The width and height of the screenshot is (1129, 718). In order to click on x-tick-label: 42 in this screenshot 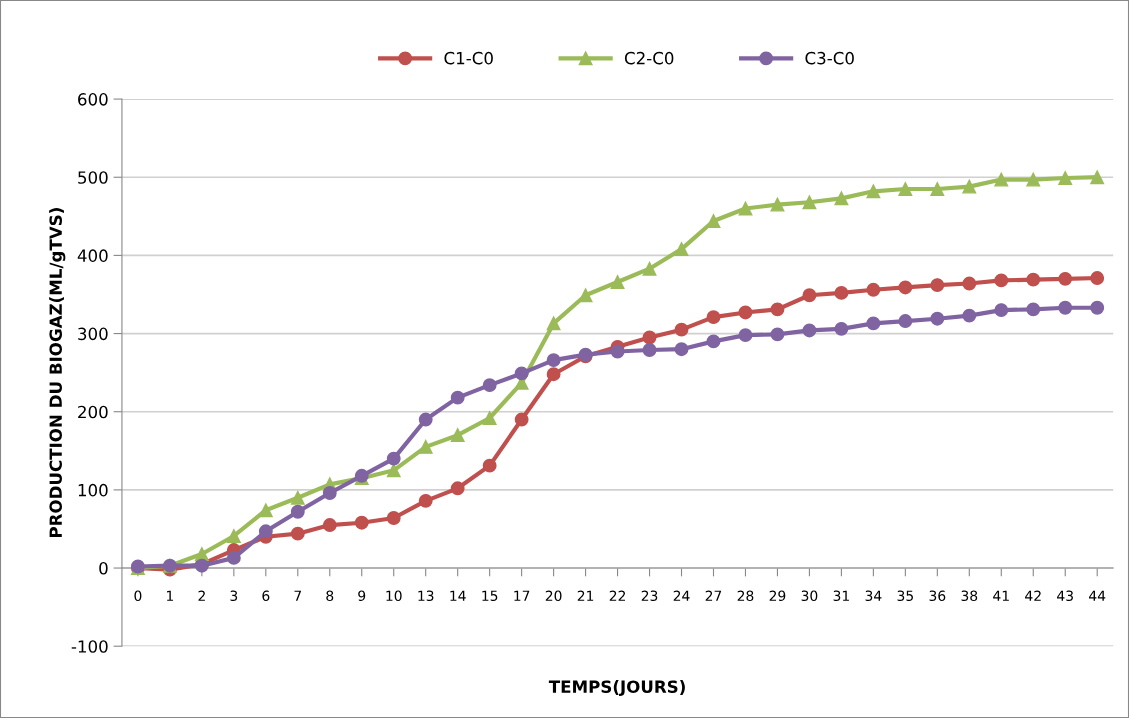, I will do `click(1033, 595)`.